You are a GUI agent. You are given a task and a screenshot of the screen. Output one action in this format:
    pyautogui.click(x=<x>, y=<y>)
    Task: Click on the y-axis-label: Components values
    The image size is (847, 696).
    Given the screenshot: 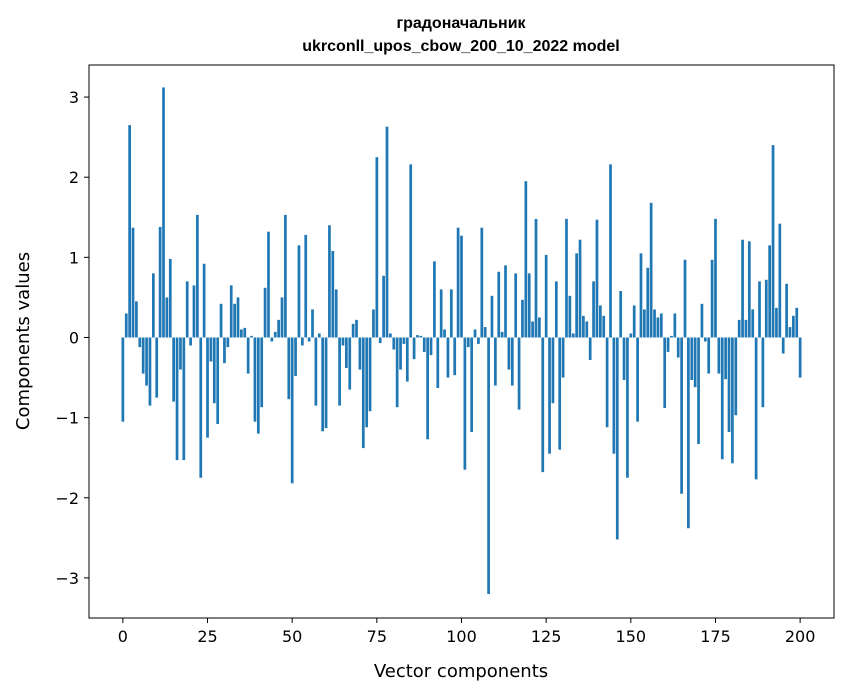 What is the action you would take?
    pyautogui.click(x=23, y=341)
    